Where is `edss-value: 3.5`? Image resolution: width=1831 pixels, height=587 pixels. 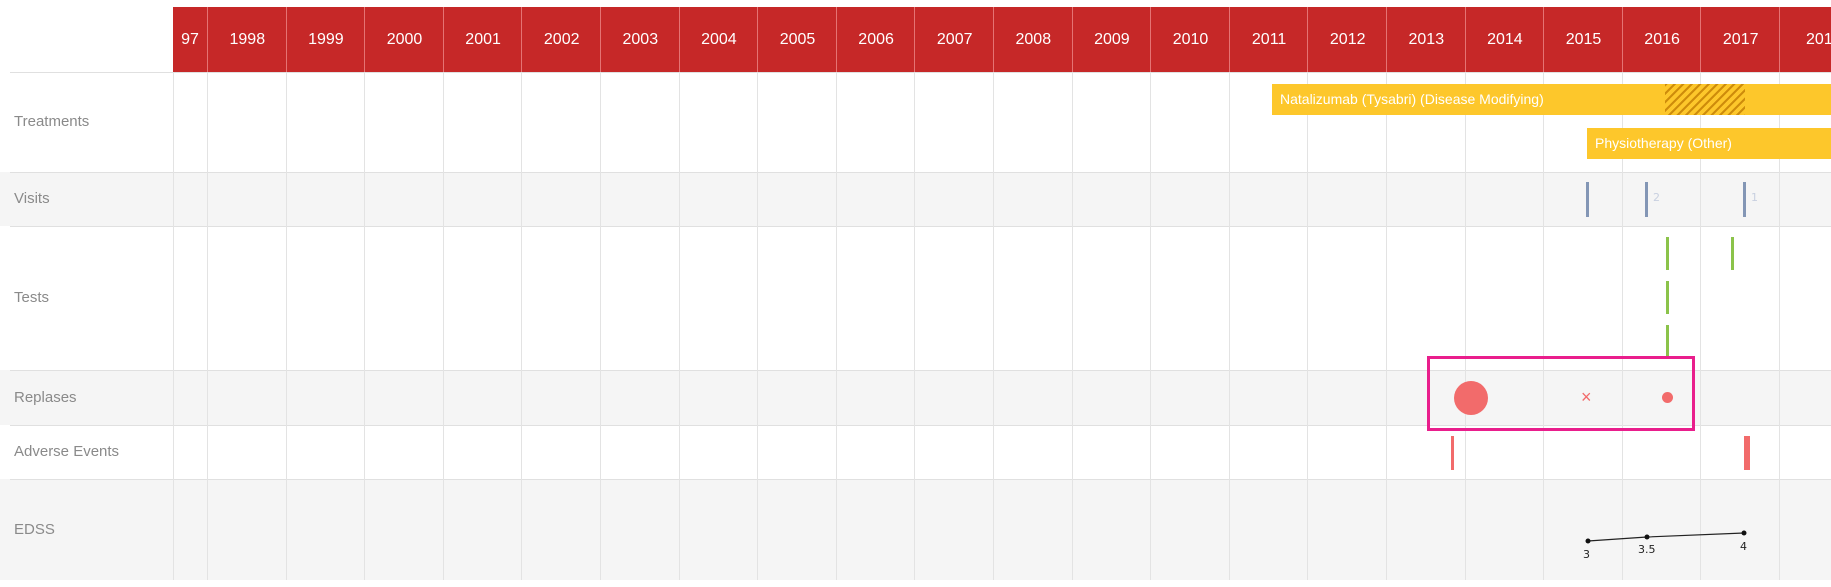
edss-value: 3.5 is located at coordinates (1647, 549).